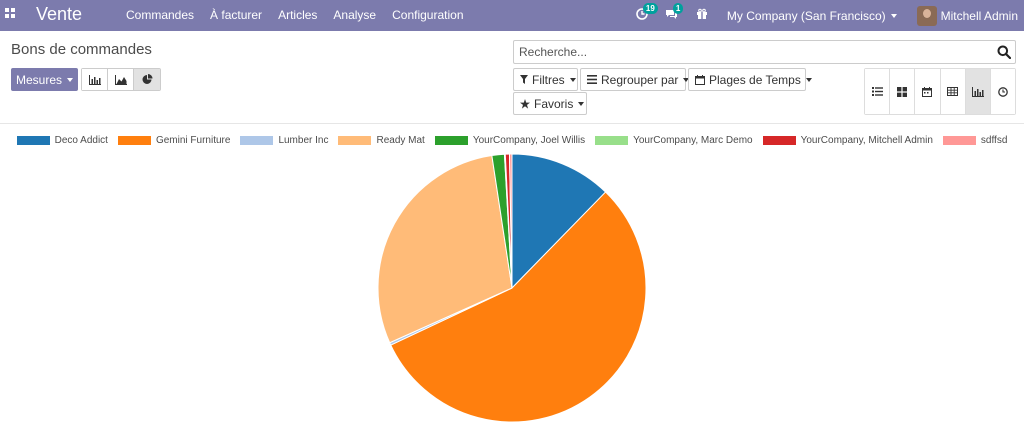  What do you see at coordinates (749, 52) in the screenshot?
I see `search-input` at bounding box center [749, 52].